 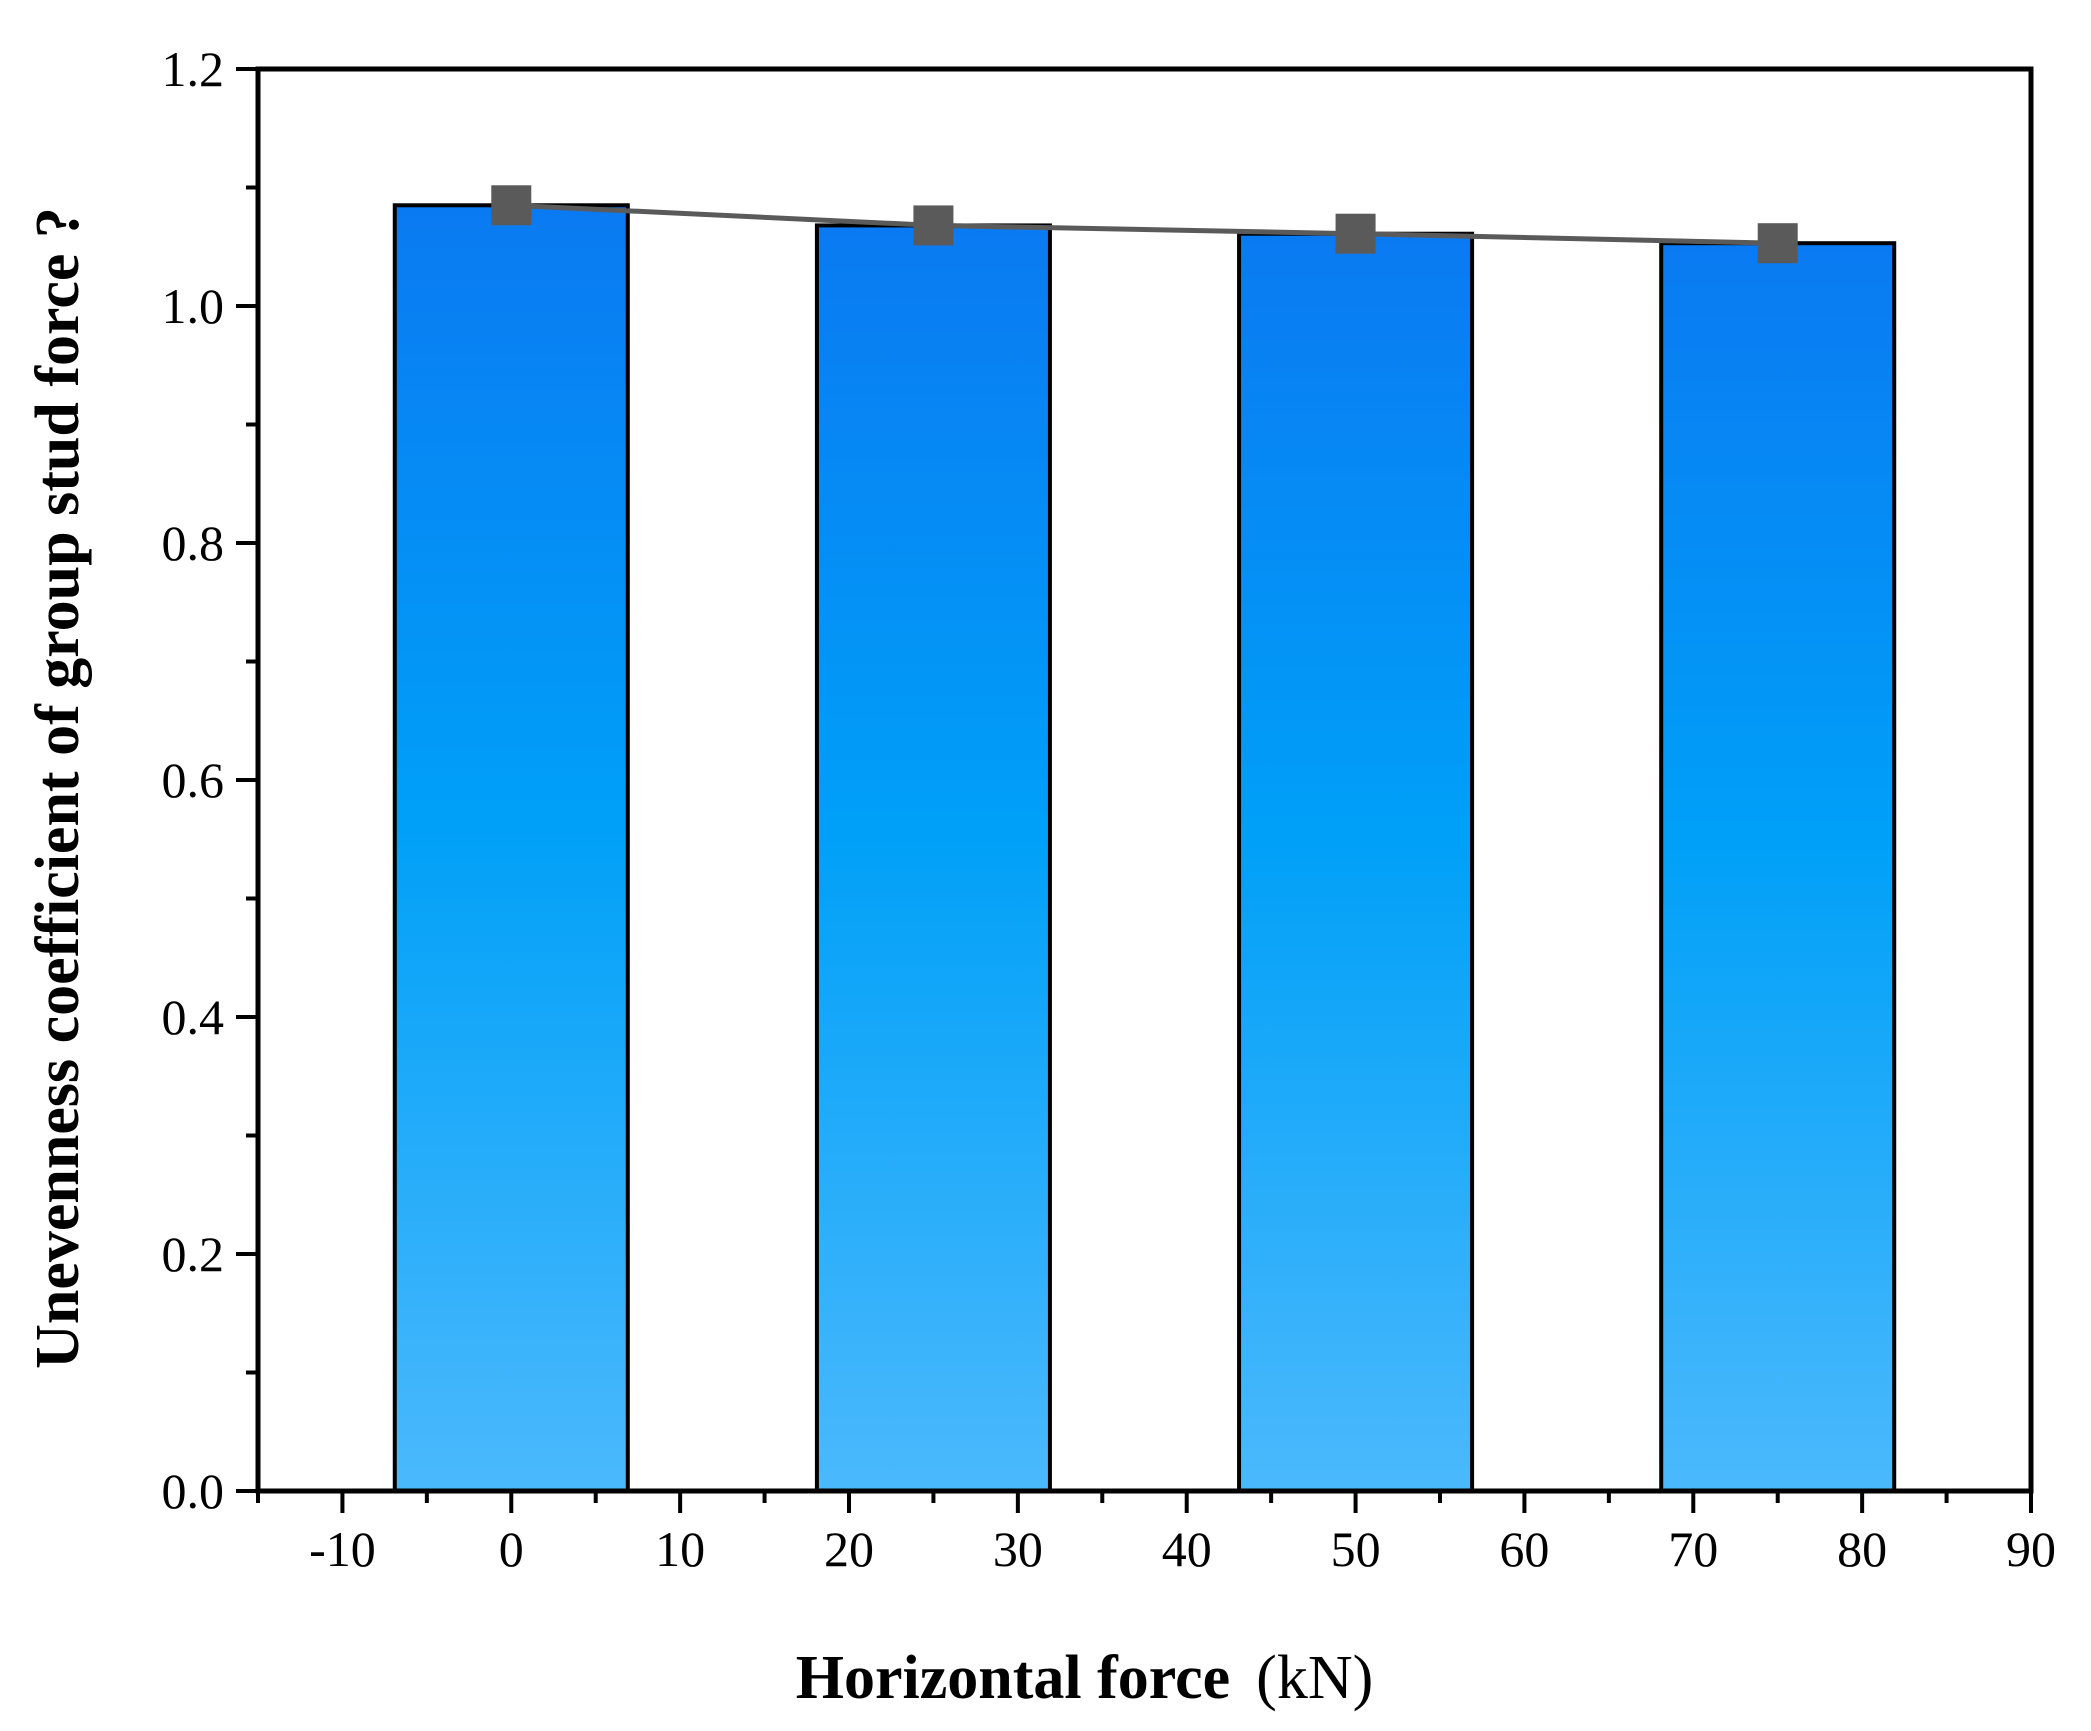 I want to click on x-tick-label: 50, so click(x=1356, y=1549).